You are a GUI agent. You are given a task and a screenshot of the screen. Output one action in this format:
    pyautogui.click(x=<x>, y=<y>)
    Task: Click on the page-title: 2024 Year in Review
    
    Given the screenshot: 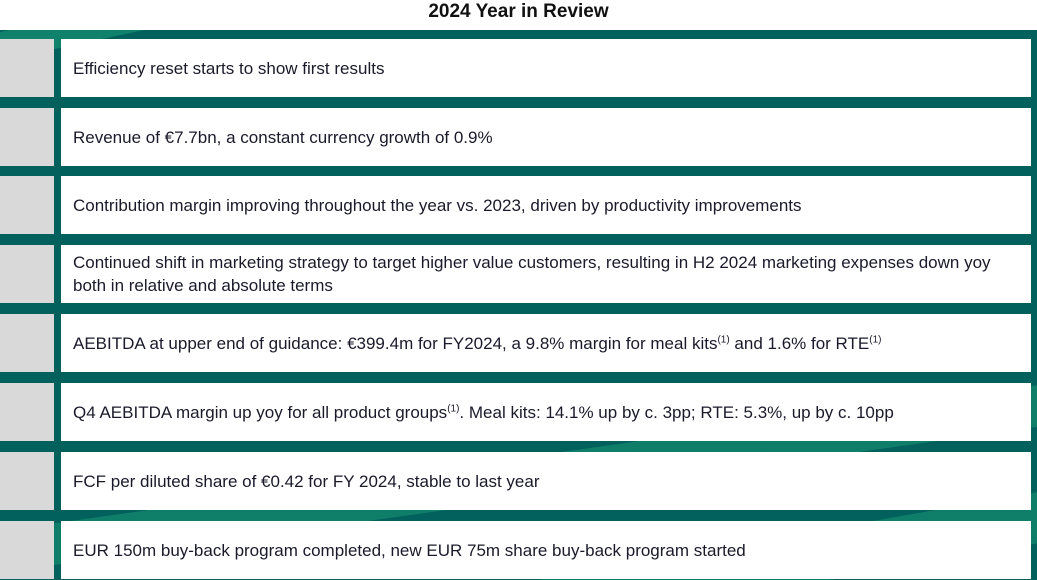 What is the action you would take?
    pyautogui.click(x=518, y=11)
    